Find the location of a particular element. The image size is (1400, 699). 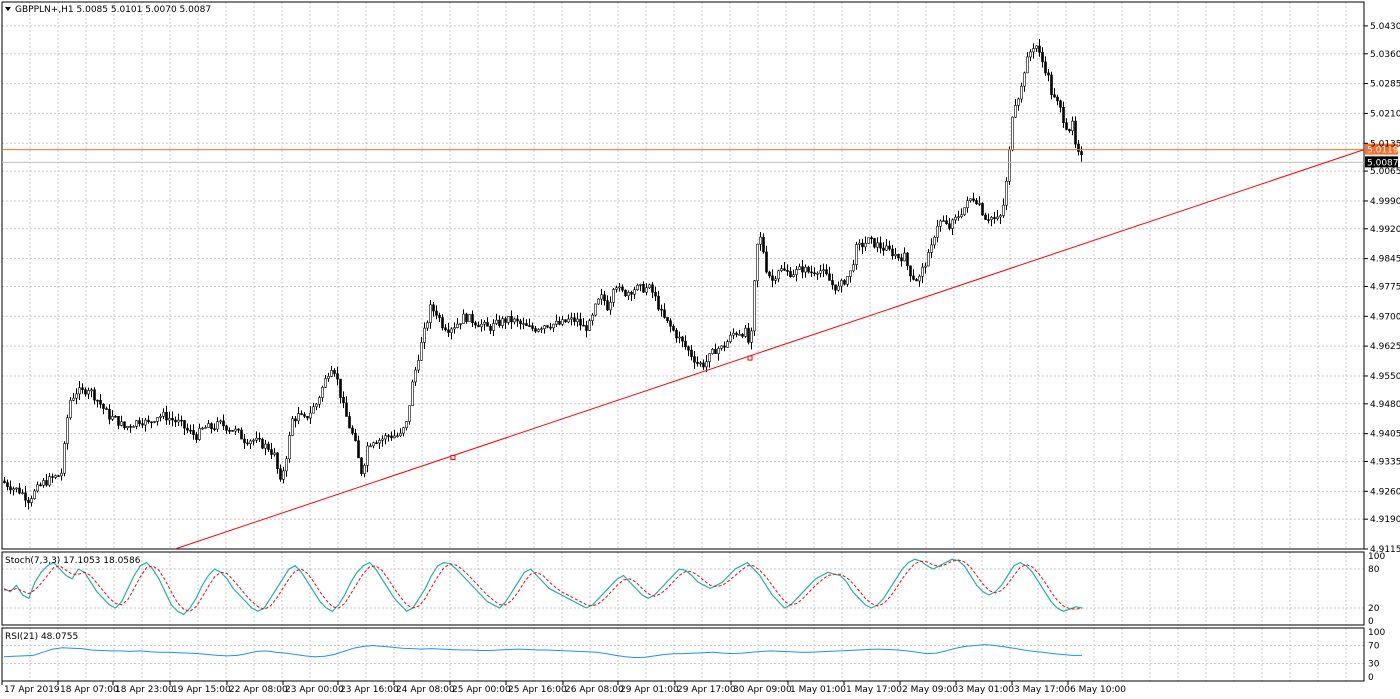

level-tag is located at coordinates (1381, 149).